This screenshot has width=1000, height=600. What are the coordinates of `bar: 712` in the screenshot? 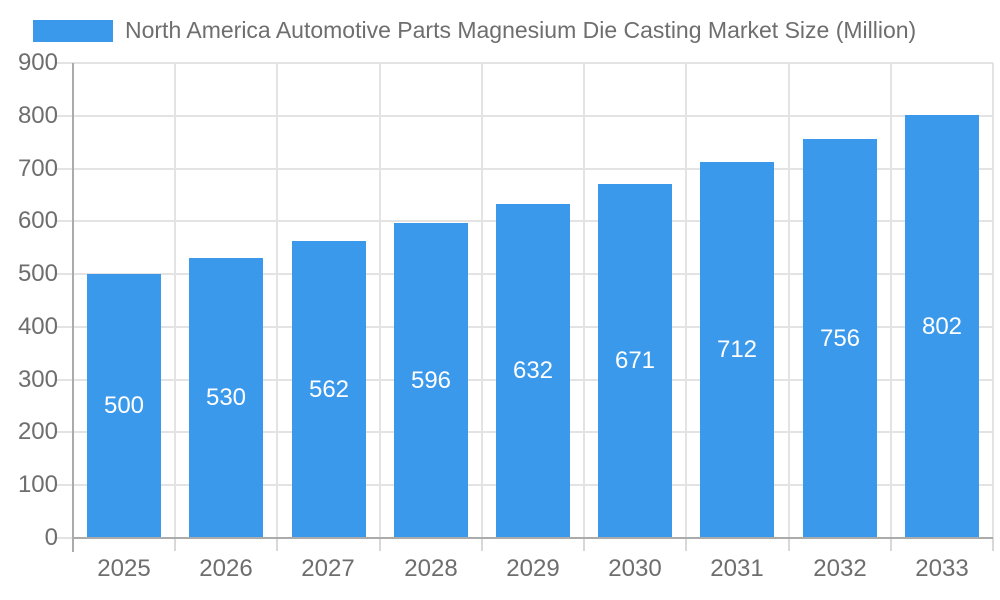 It's located at (737, 350).